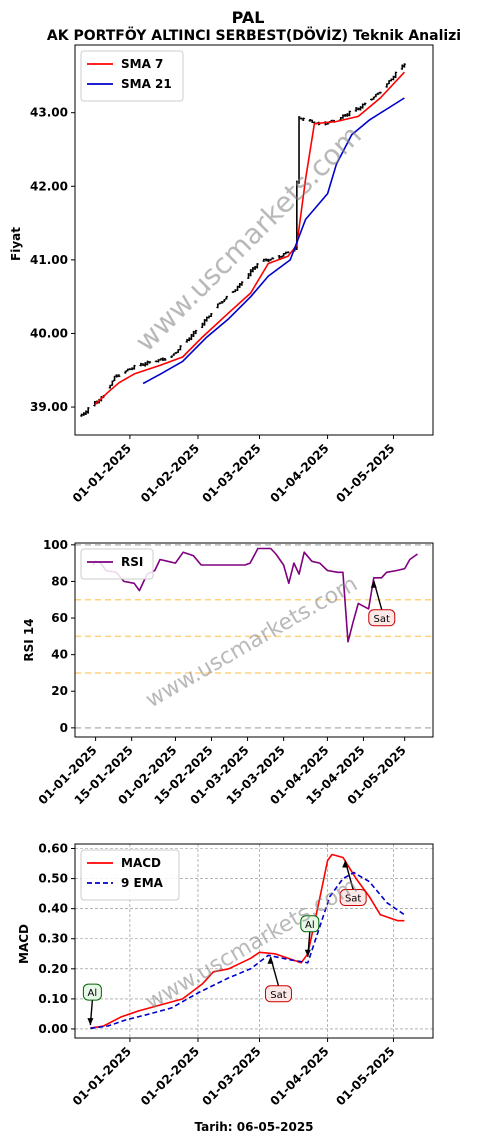 This screenshot has width=490, height=1142. Describe the element at coordinates (24, 944) in the screenshot. I see `macd-y-axis-label: MACD` at that location.